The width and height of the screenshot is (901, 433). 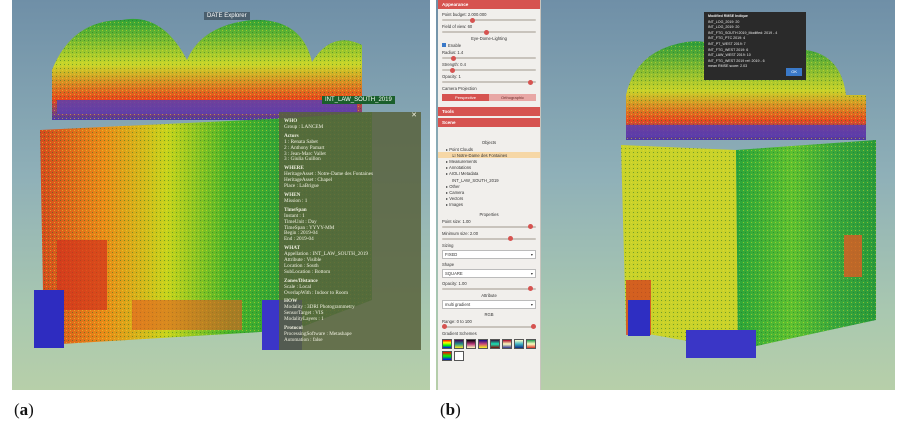 I want to click on figure-label-a: (a), so click(x=24, y=409).